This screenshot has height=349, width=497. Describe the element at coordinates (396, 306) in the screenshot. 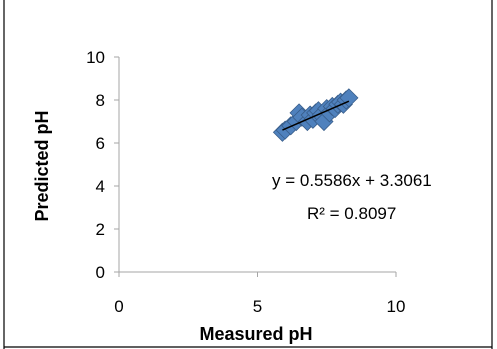

I see `x-tick-label: 10` at that location.